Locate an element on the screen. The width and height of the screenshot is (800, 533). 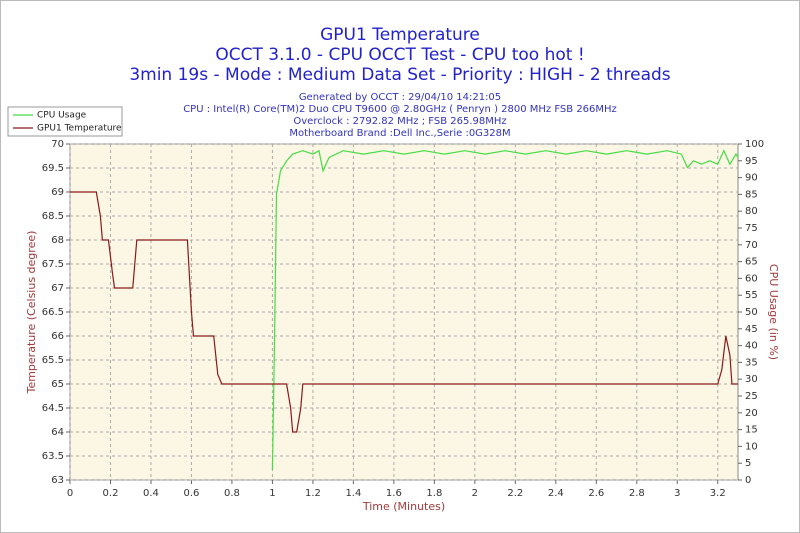
x-tick-label: 1.8 is located at coordinates (434, 493).